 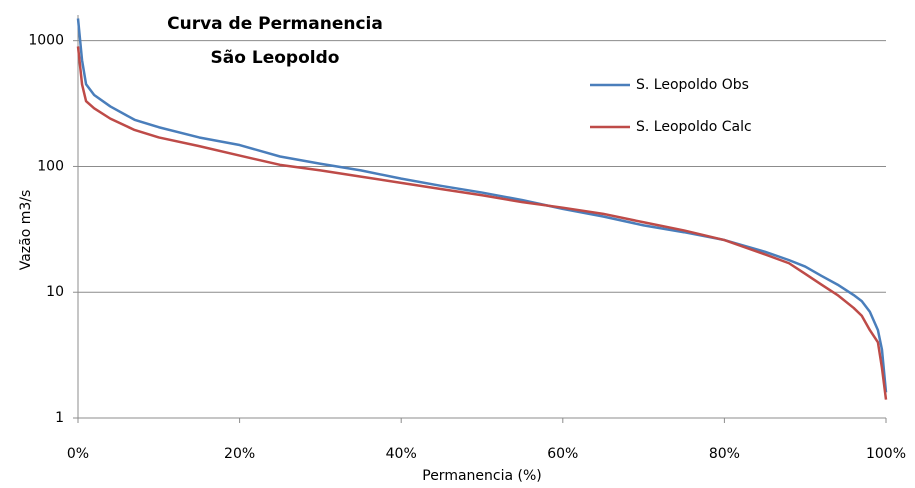 I want to click on x-tick-label: 20%, so click(x=239, y=454).